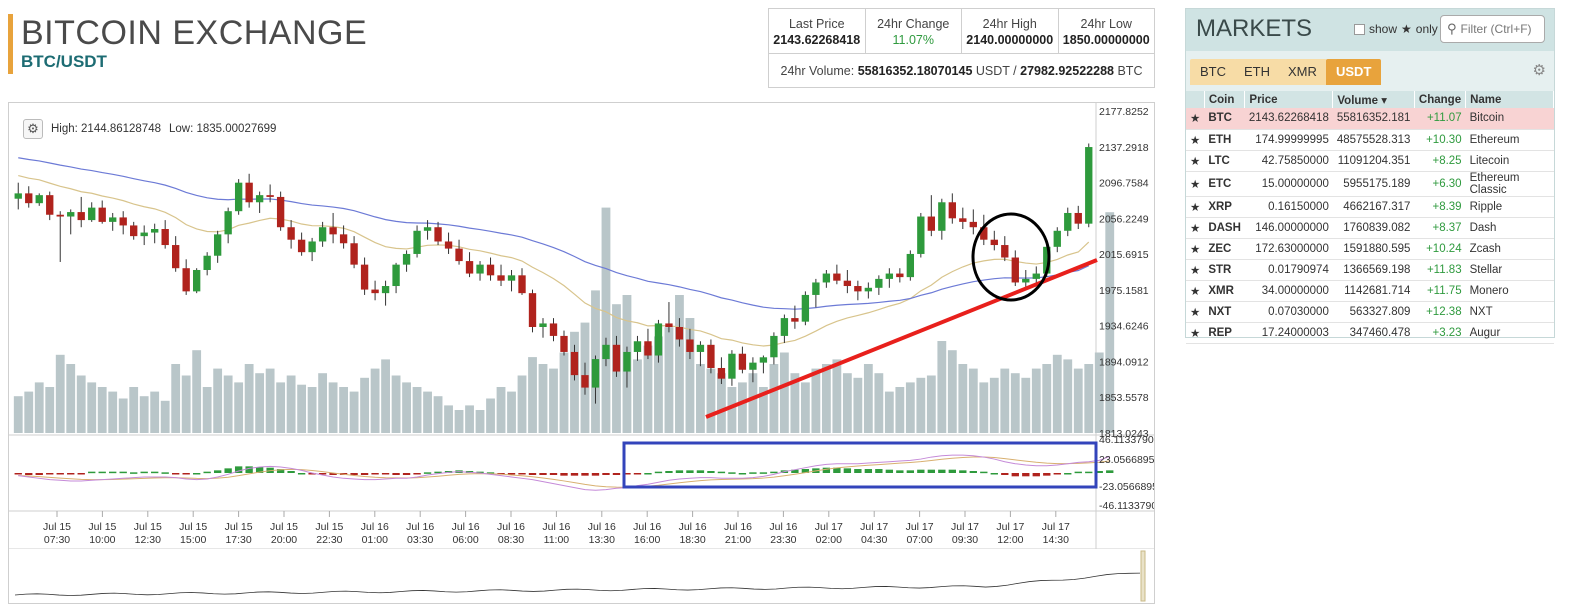 The image size is (1575, 614). Describe the element at coordinates (420, 527) in the screenshot. I see `time-label-date: Jul 16` at that location.